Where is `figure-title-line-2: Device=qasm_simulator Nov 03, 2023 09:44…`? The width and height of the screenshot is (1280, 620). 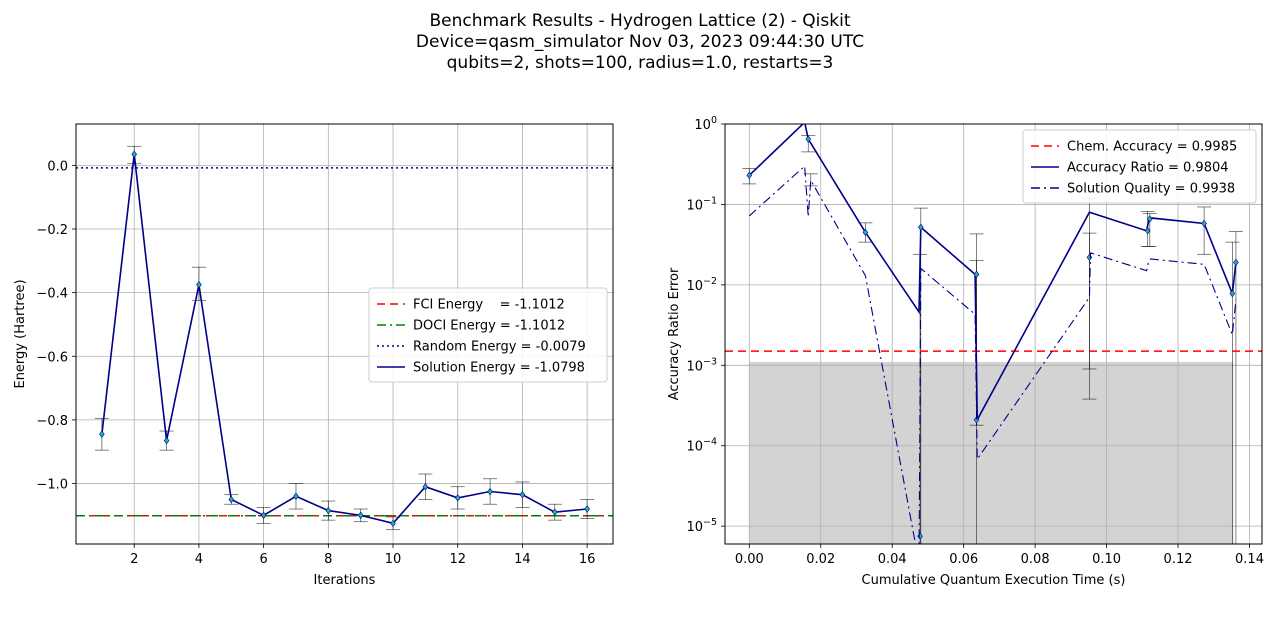
figure-title-line-2: Device=qasm_simulator Nov 03, 2023 09:44… is located at coordinates (640, 42).